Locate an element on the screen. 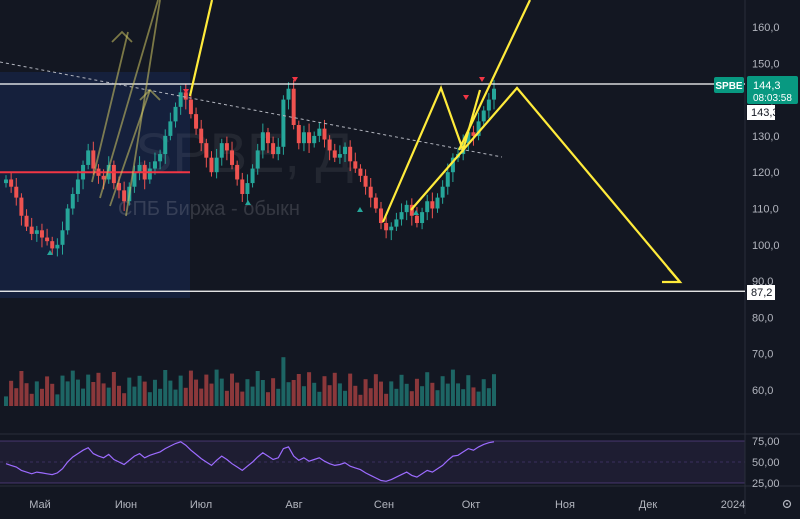 This screenshot has height=519, width=800. yellow-projection is located at coordinates (545, 184).